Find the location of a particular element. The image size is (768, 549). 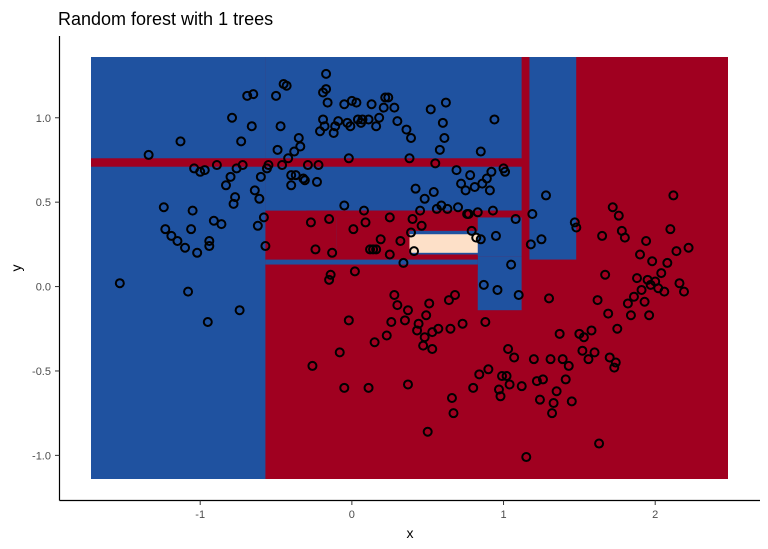

y-tick-label: -0.5 is located at coordinates (41, 372).